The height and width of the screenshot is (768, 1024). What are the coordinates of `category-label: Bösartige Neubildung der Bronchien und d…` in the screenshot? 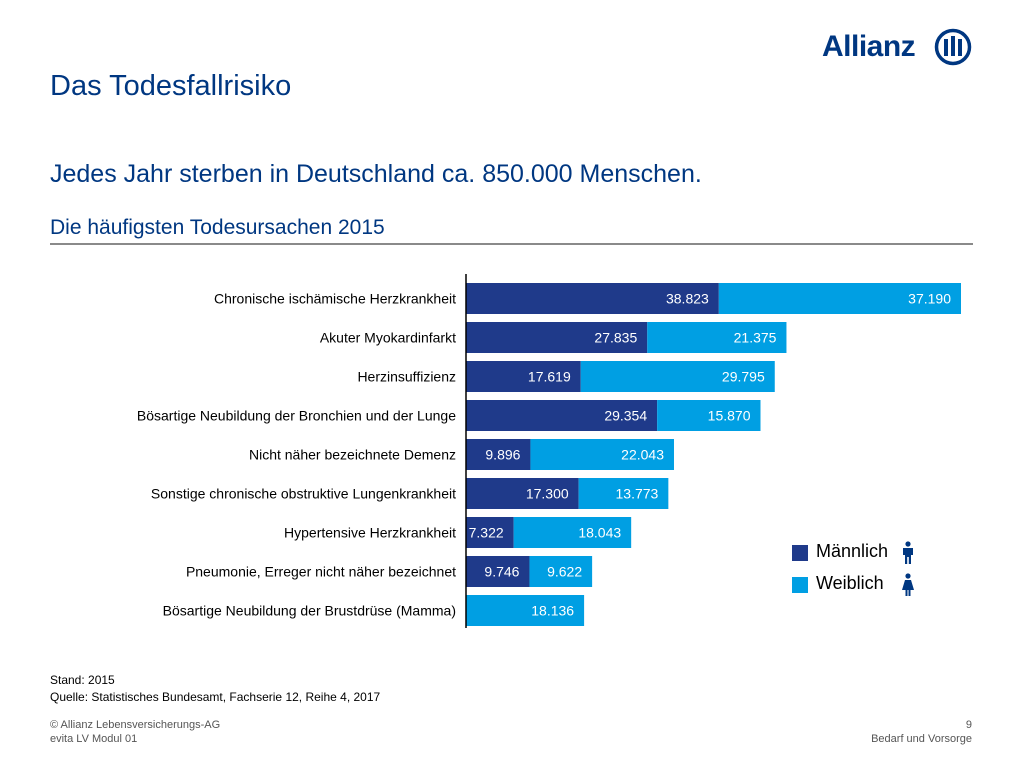 It's located at (296, 416).